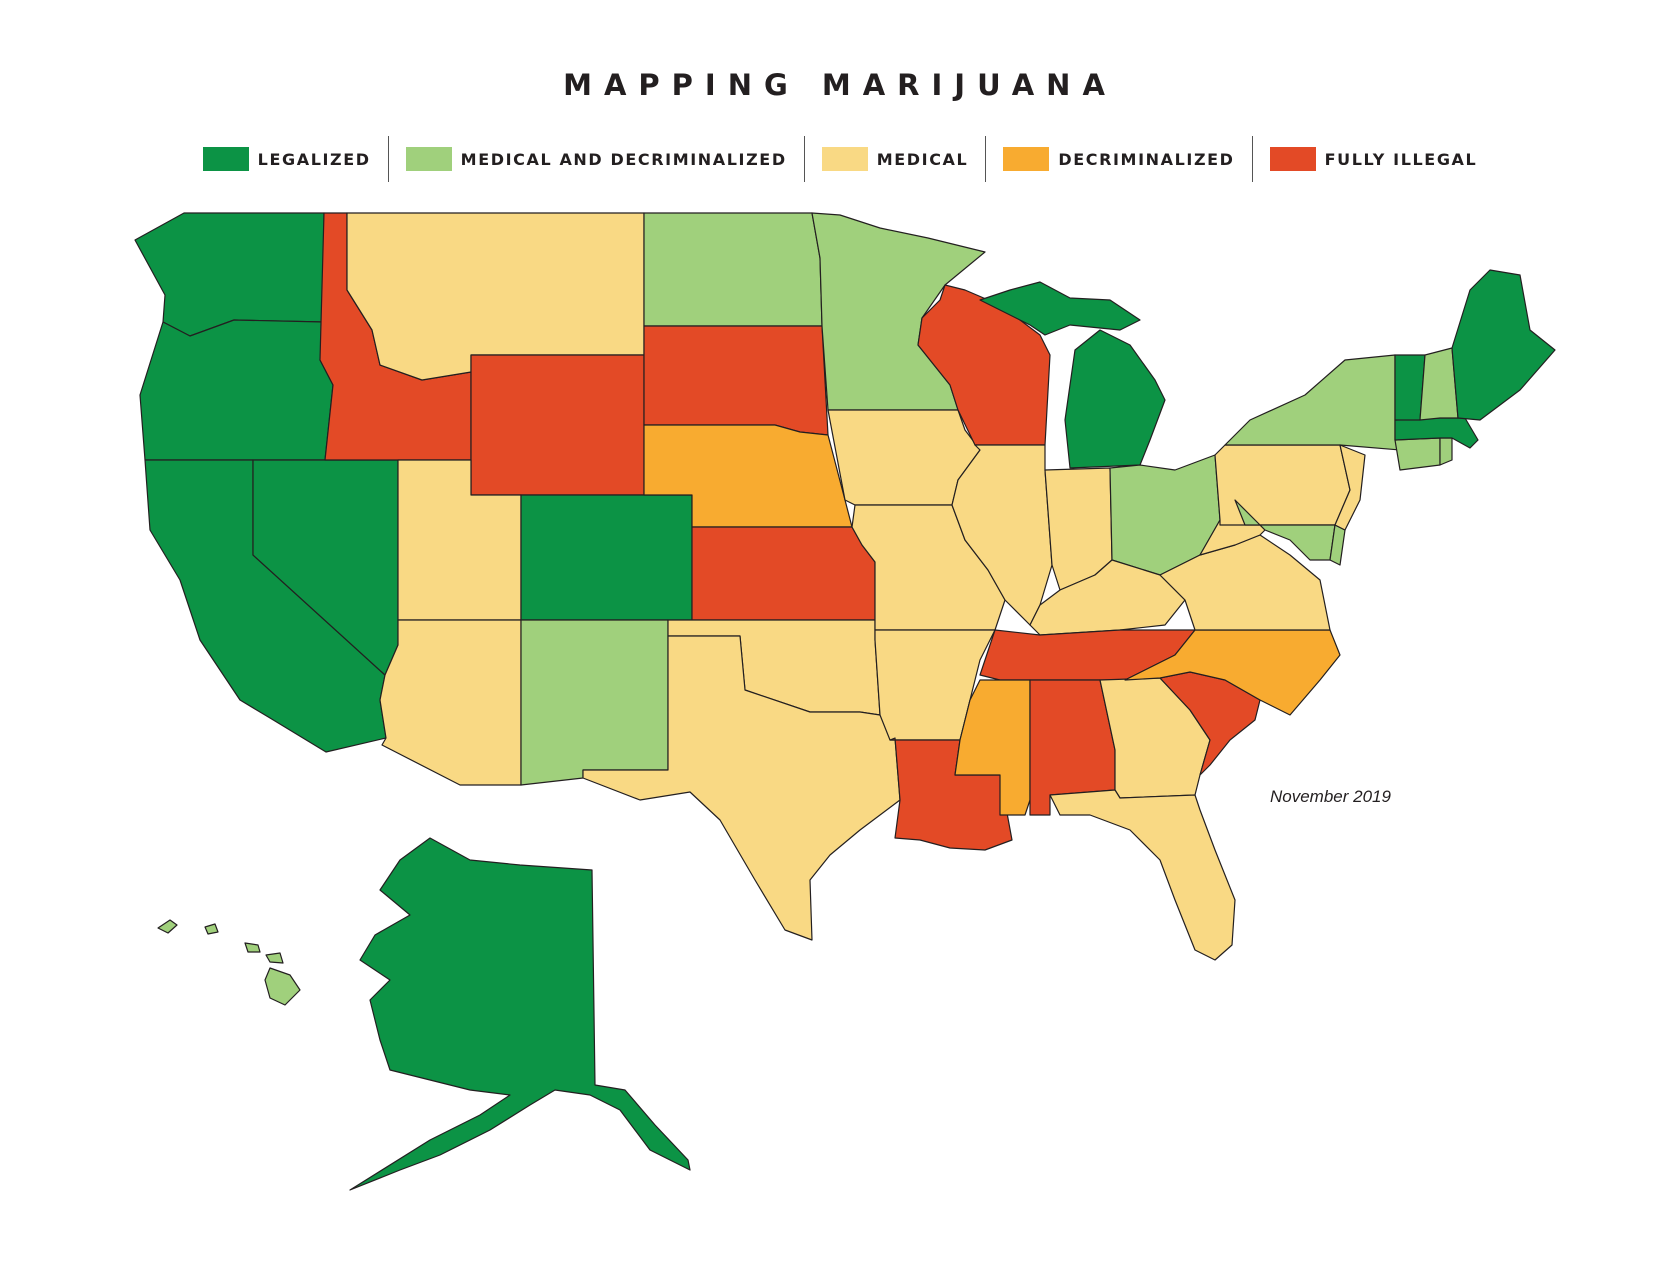 The height and width of the screenshot is (1282, 1680). Describe the element at coordinates (1142, 875) in the screenshot. I see `state-FL` at that location.